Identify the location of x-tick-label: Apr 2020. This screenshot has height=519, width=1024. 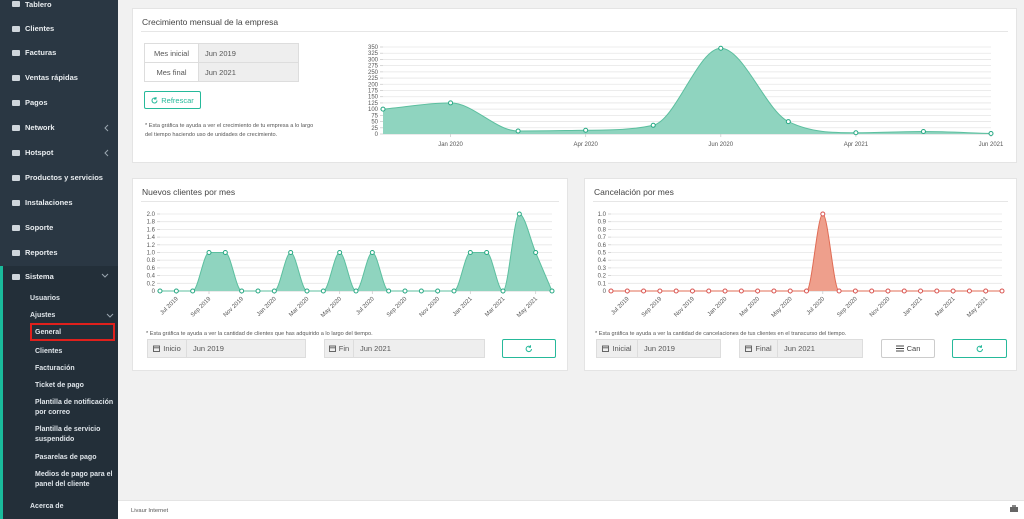
(585, 145).